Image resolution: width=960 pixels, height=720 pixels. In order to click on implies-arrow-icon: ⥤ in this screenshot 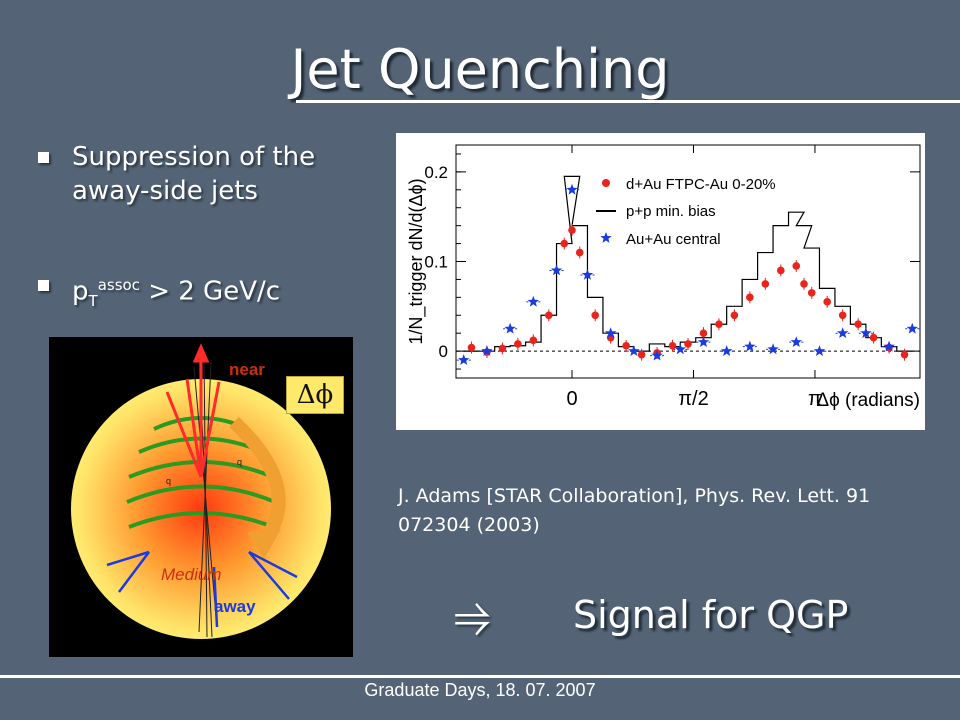, I will do `click(472, 615)`.